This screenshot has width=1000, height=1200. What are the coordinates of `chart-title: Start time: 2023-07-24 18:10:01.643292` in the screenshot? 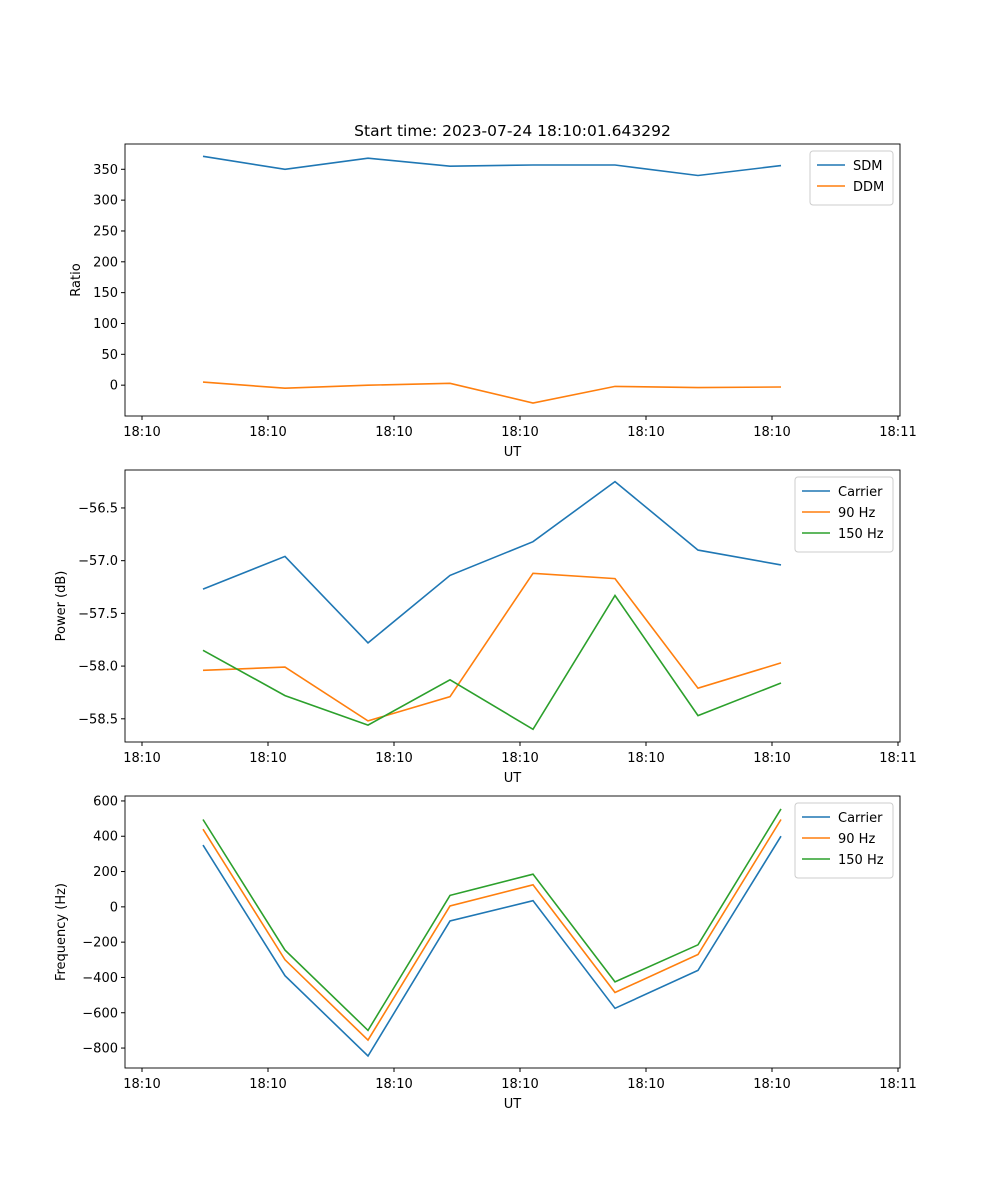 It's located at (512, 131).